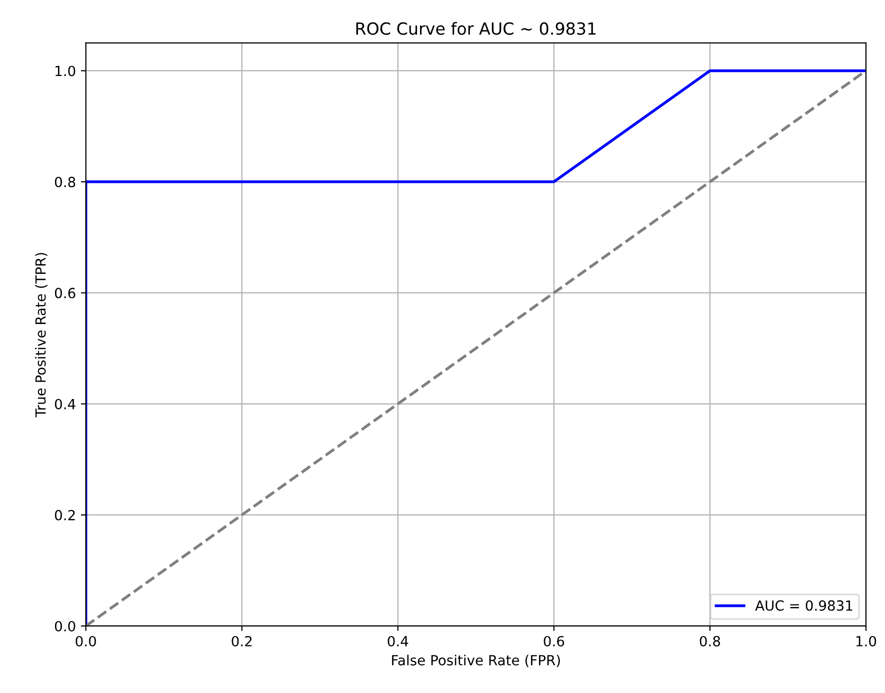  I want to click on y-axis-title: True Positive Rate (TPR), so click(41, 335).